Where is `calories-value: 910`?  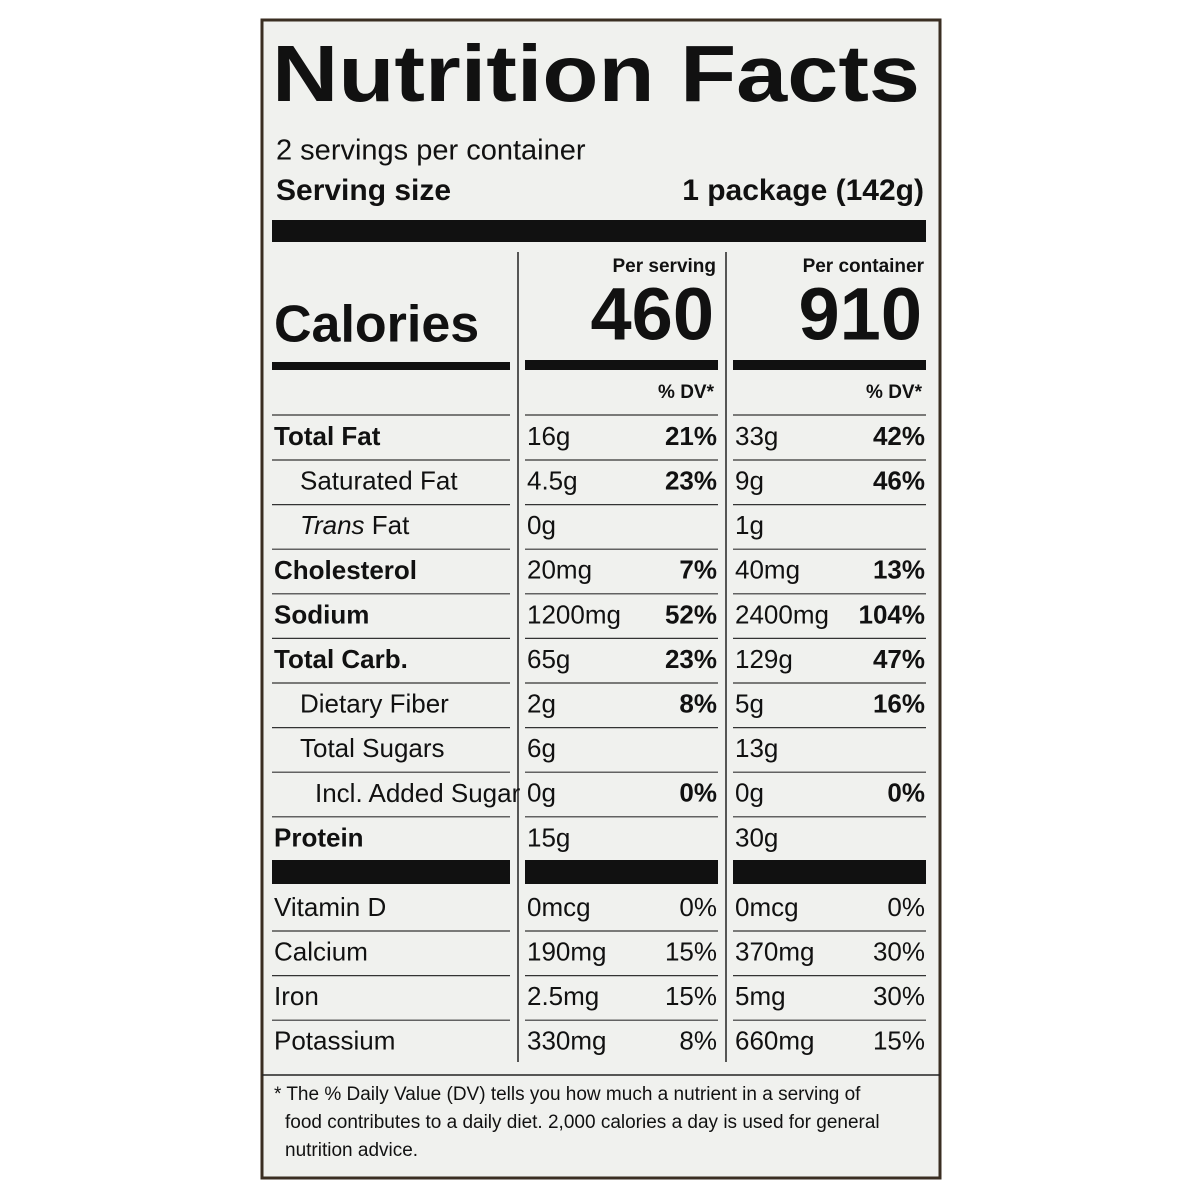
calories-value: 910 is located at coordinates (860, 314).